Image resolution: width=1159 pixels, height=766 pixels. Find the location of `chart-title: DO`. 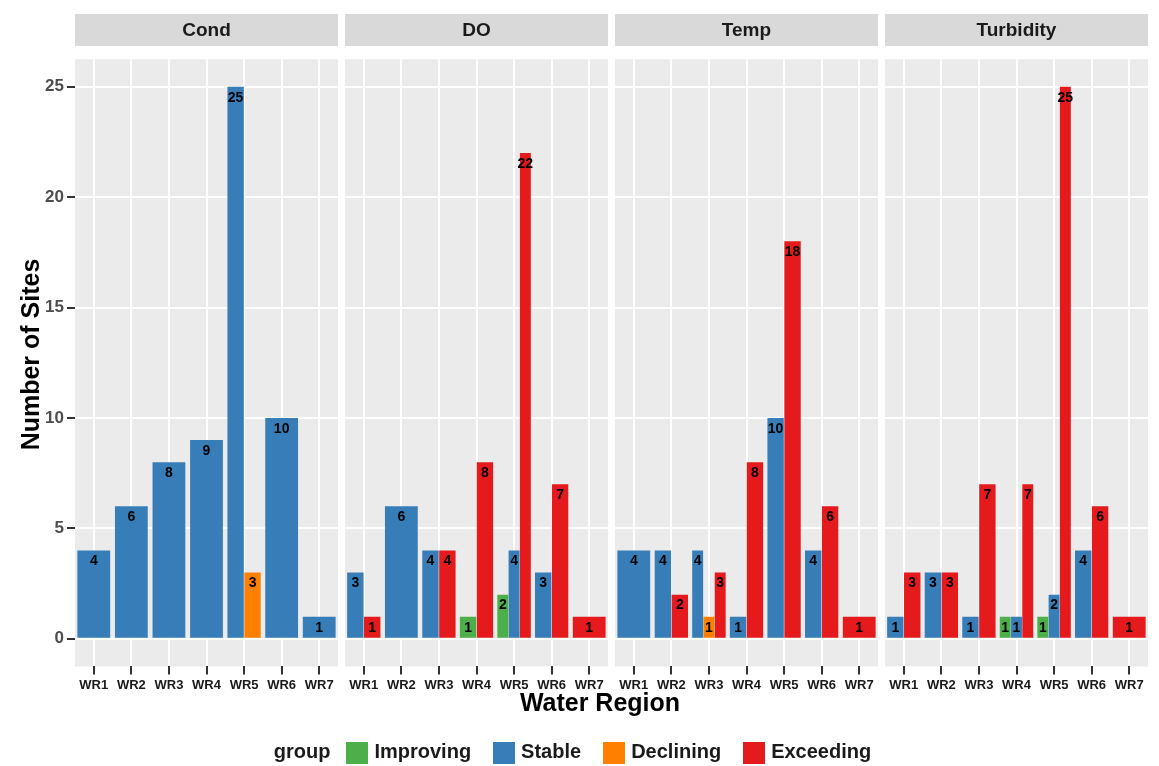

chart-title: DO is located at coordinates (476, 30).